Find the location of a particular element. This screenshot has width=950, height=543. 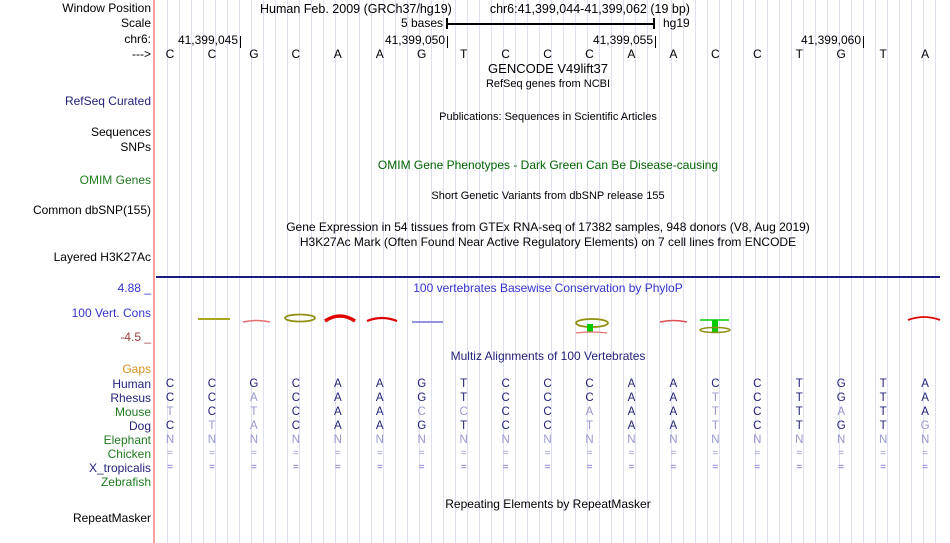

track-title-repeatmasker: Repeating Elements by RepeatMasker is located at coordinates (548, 504).